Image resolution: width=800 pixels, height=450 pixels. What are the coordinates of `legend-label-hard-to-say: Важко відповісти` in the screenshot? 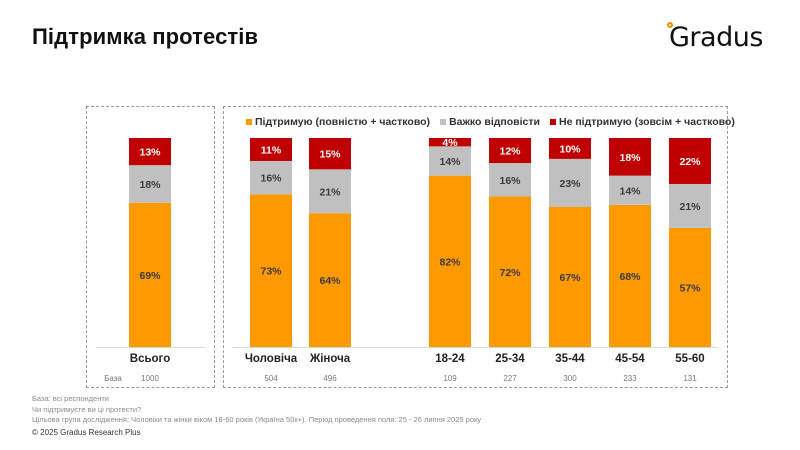 It's located at (494, 122).